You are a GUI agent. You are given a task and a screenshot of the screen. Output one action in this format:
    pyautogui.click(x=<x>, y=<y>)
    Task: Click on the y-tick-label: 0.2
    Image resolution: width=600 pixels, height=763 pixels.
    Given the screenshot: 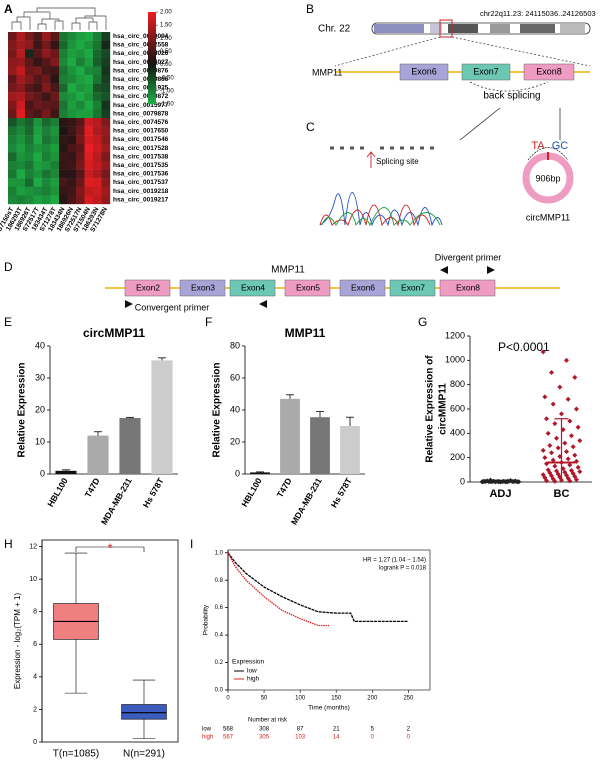 What is the action you would take?
    pyautogui.click(x=219, y=663)
    